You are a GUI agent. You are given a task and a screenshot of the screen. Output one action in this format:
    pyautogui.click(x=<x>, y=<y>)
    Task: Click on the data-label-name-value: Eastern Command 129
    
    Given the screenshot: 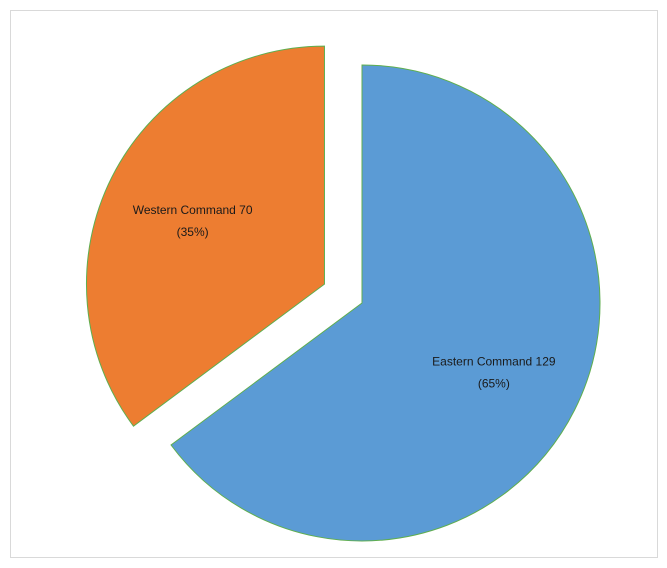 What is the action you would take?
    pyautogui.click(x=494, y=361)
    